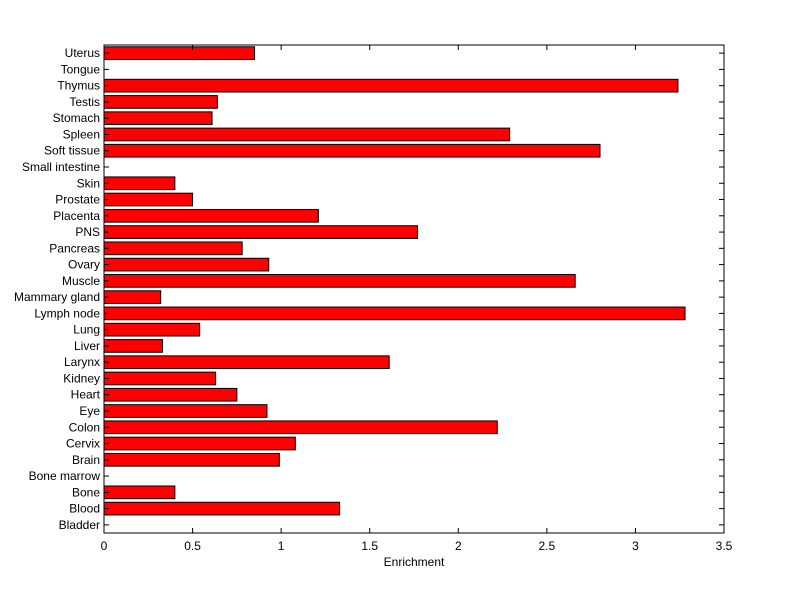 Image resolution: width=800 pixels, height=604 pixels. Describe the element at coordinates (83, 444) in the screenshot. I see `y-tick-label: Cervix` at that location.